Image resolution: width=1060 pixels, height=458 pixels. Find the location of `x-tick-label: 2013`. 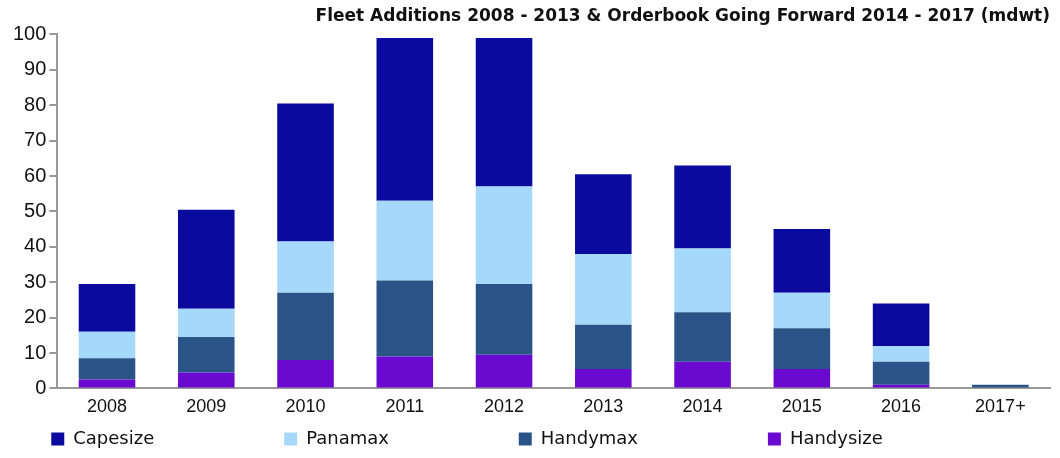

x-tick-label: 2013 is located at coordinates (603, 406).